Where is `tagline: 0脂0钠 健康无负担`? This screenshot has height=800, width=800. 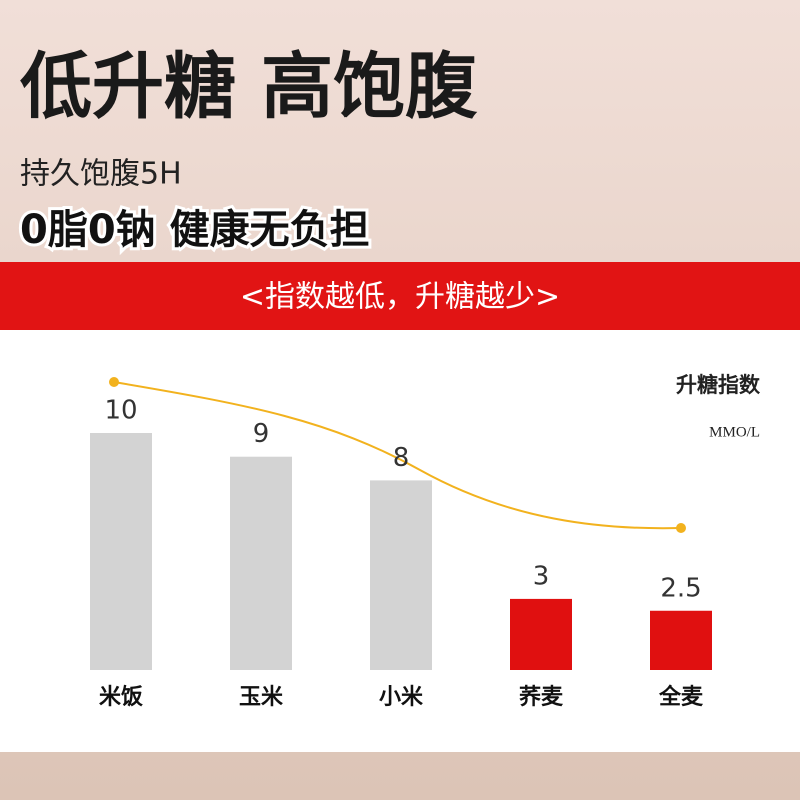
tagline: 0脂0钠 健康无负担 is located at coordinates (195, 230).